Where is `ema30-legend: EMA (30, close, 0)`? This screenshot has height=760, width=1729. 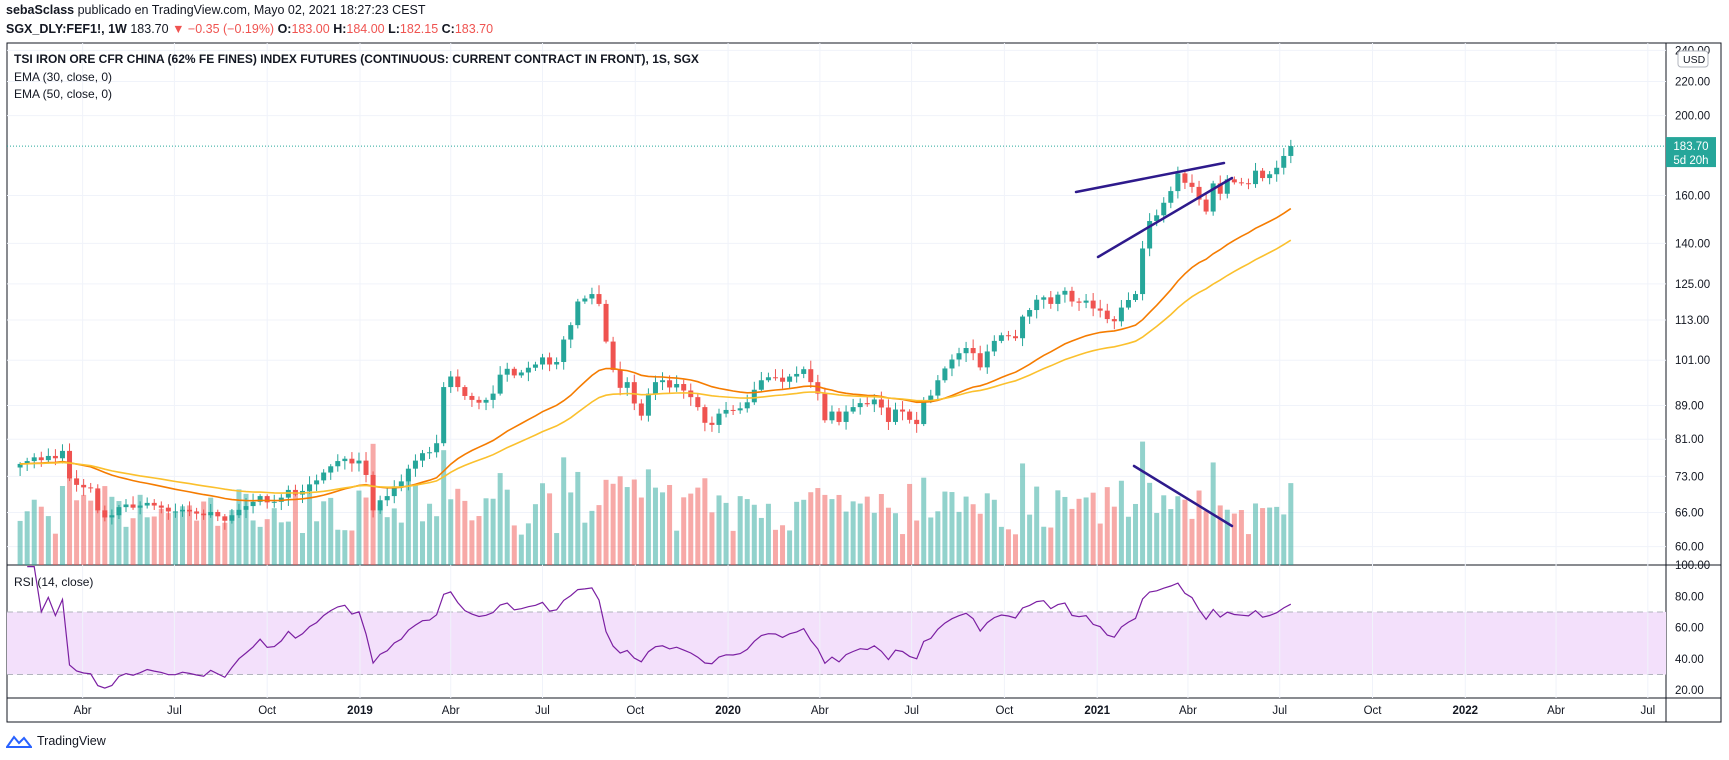
ema30-legend: EMA (30, close, 0) is located at coordinates (63, 77).